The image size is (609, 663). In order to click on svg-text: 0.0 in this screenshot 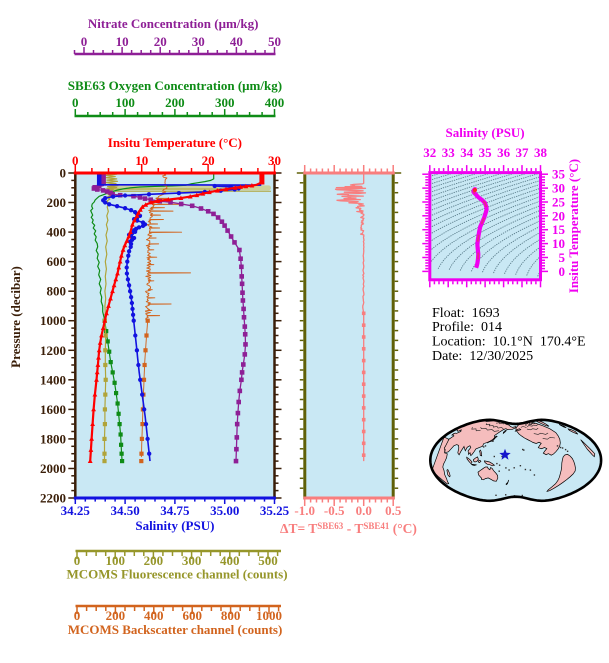, I will do `click(364, 510)`.